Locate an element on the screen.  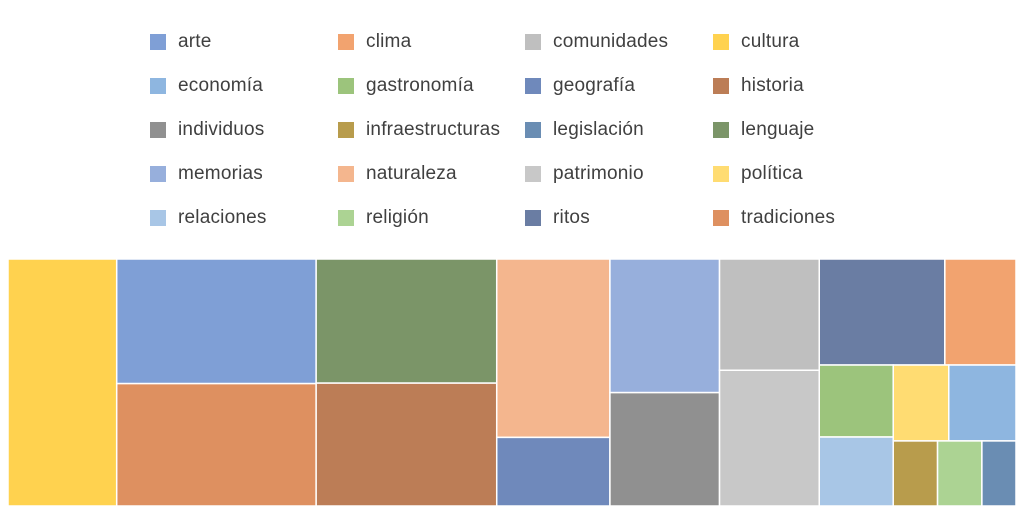
legend-item: política is located at coordinates (758, 174).